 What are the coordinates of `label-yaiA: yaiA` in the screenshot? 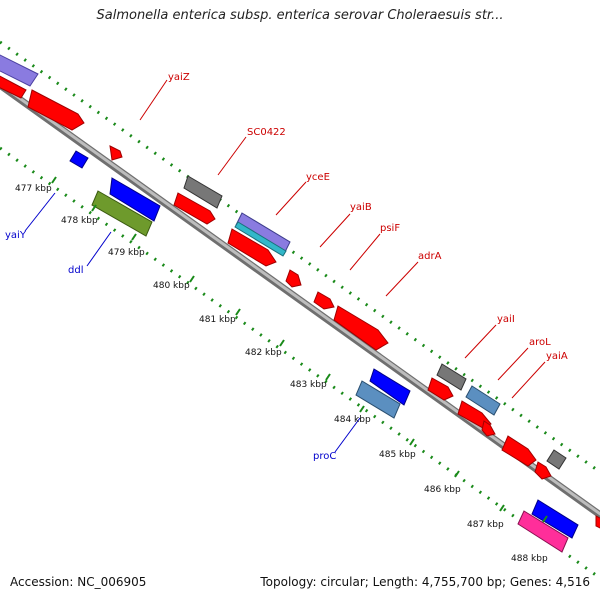 It's located at (557, 356).